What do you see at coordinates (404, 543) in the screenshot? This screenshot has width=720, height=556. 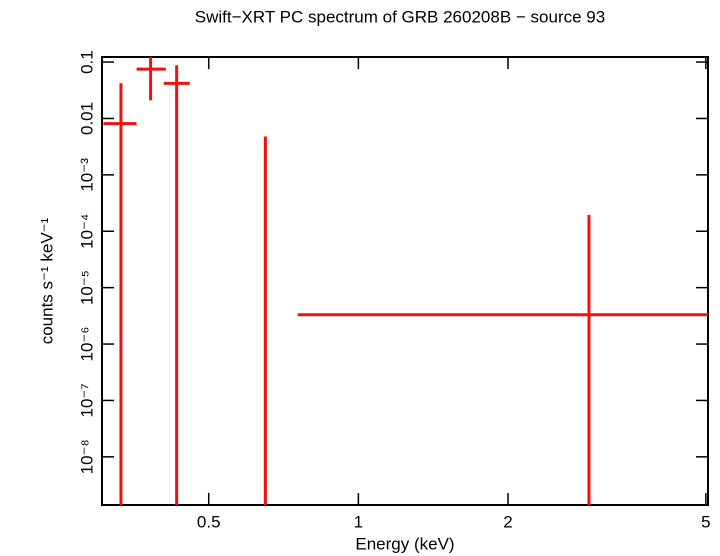 I see `x-axis-label: Energy (keV)` at bounding box center [404, 543].